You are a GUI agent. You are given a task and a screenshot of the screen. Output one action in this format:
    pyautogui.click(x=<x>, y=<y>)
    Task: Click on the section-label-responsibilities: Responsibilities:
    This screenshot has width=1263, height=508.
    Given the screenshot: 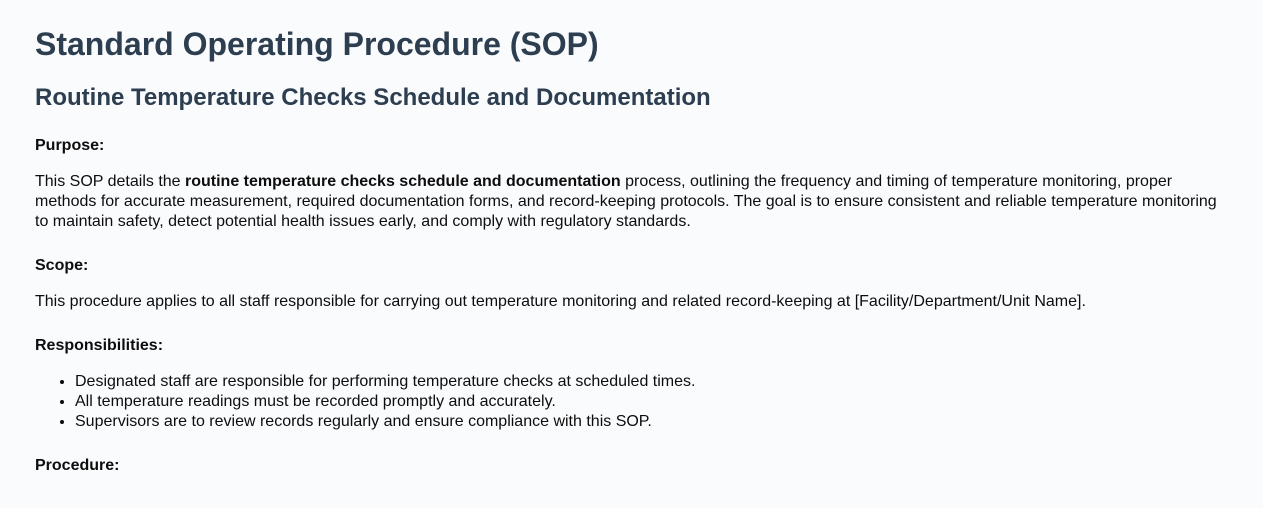 What is the action you would take?
    pyautogui.click(x=99, y=346)
    